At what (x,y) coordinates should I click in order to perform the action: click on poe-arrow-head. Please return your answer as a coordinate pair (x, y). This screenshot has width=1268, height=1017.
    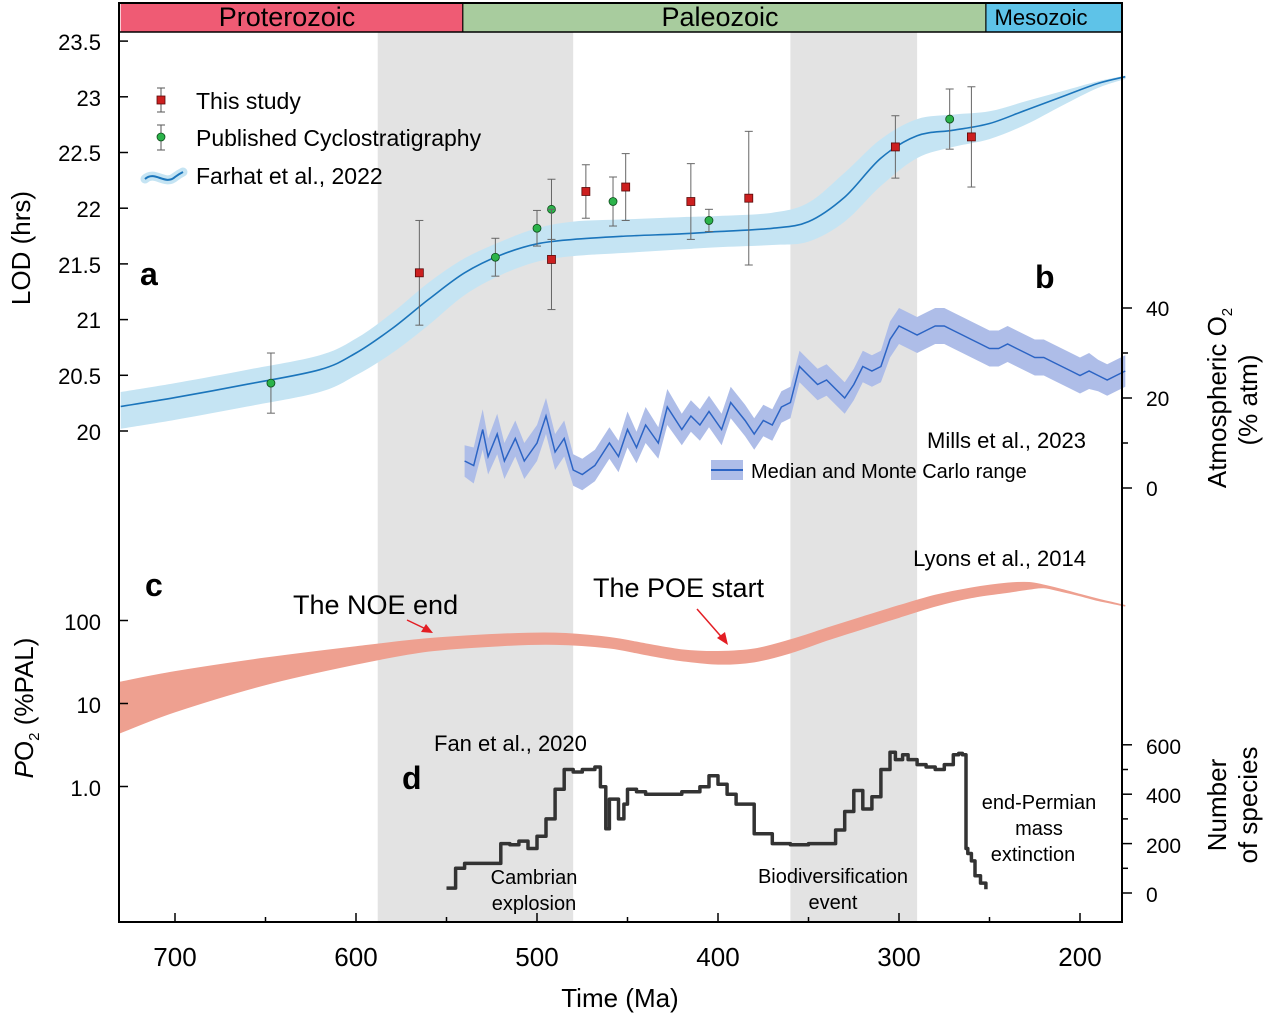
    Looking at the image, I should click on (722, 638).